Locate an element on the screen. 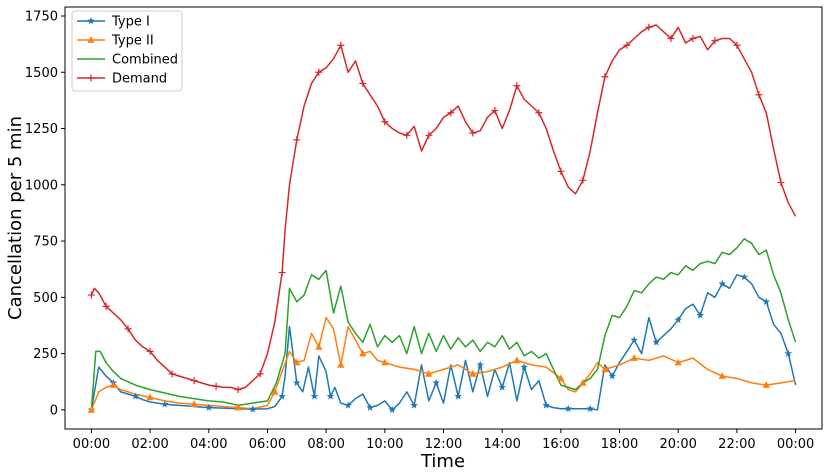 This screenshot has width=830, height=475. y-tick-label: 1500 is located at coordinates (41, 73).